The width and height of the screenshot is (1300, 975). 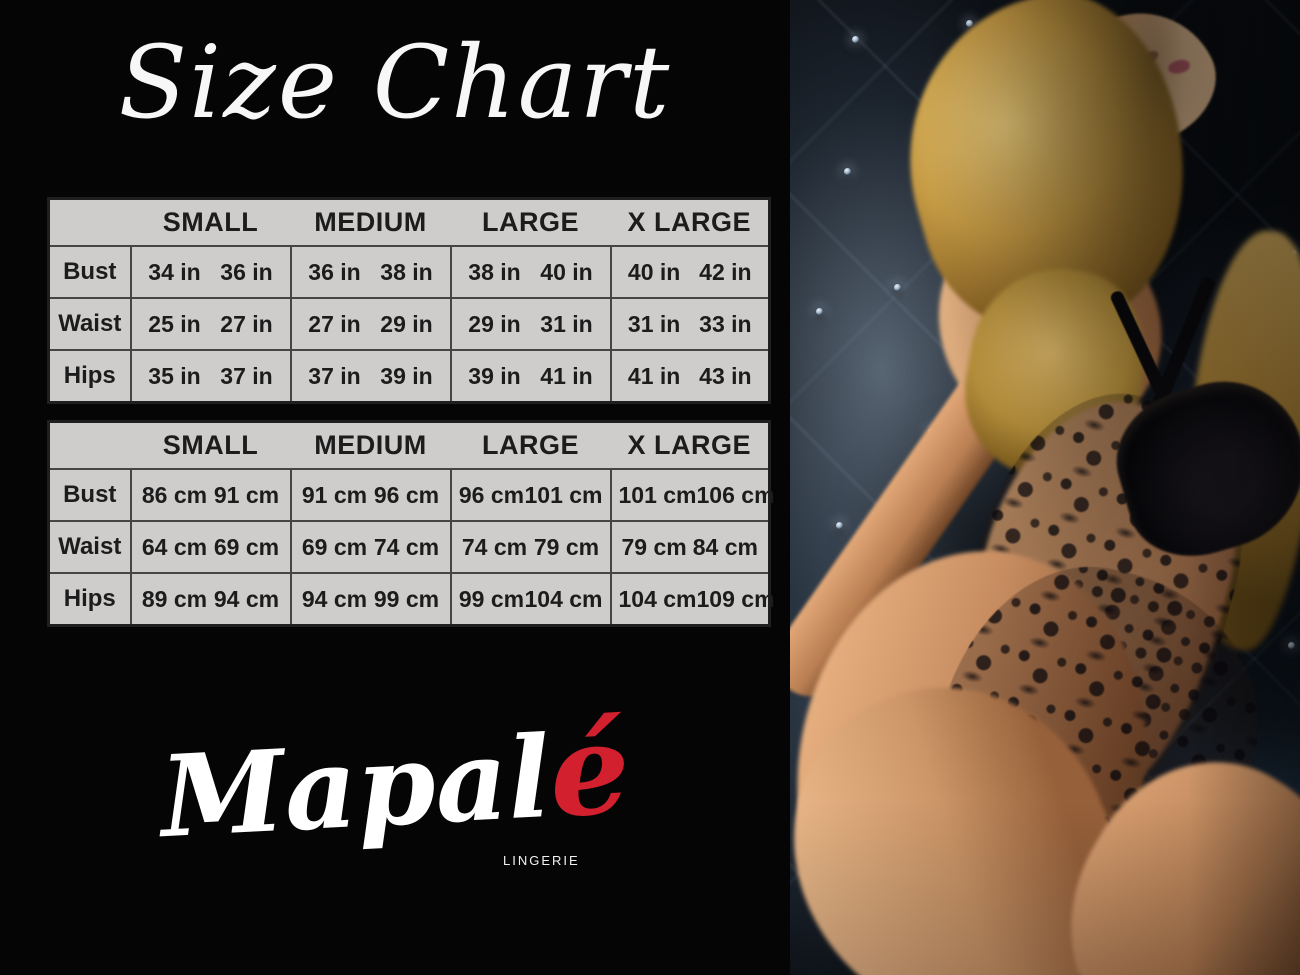 What do you see at coordinates (174, 598) in the screenshot?
I see `measurement-value: 89 cm` at bounding box center [174, 598].